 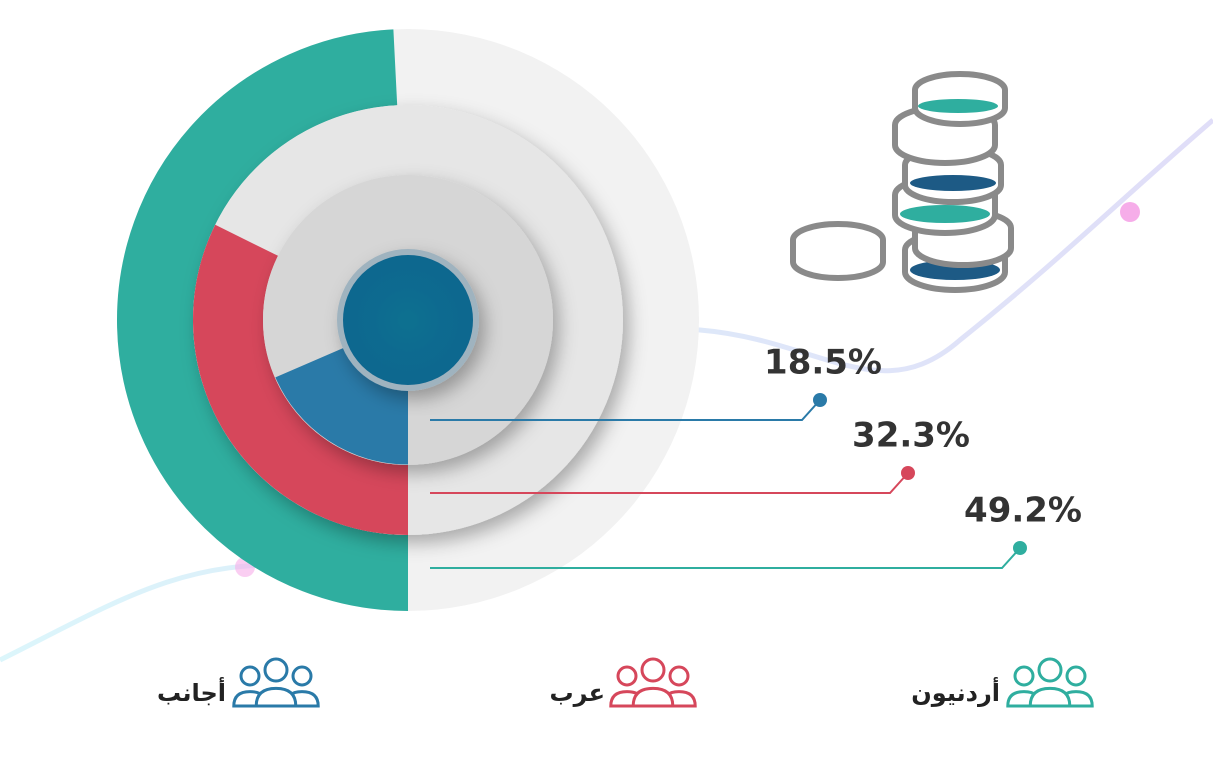 I want to click on coins-icon, so click(x=902, y=182).